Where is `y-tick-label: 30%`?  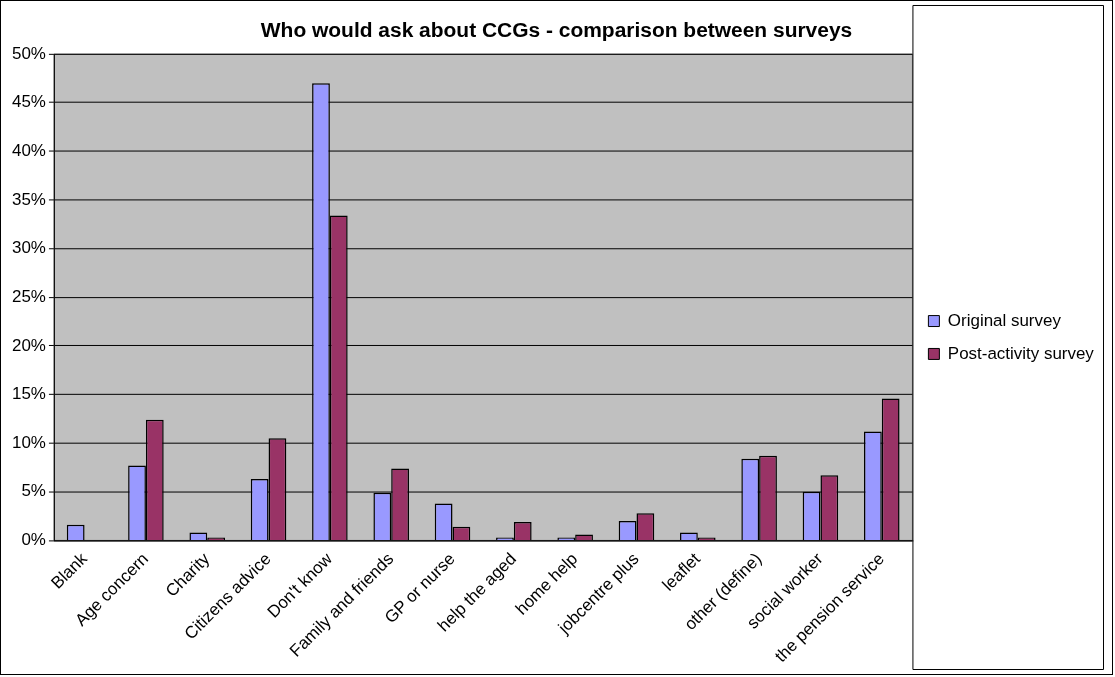
y-tick-label: 30% is located at coordinates (29, 248).